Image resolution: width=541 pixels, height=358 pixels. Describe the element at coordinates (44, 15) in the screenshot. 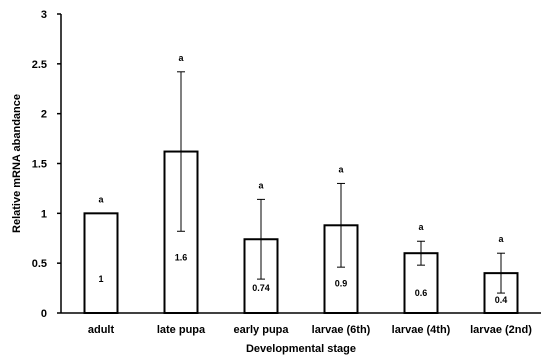

I see `y-tick-label: 3` at that location.